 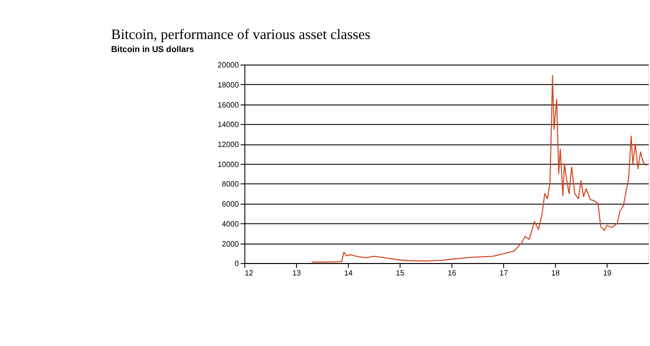 What do you see at coordinates (230, 223) in the screenshot?
I see `y-tick-label: 4000` at bounding box center [230, 223].